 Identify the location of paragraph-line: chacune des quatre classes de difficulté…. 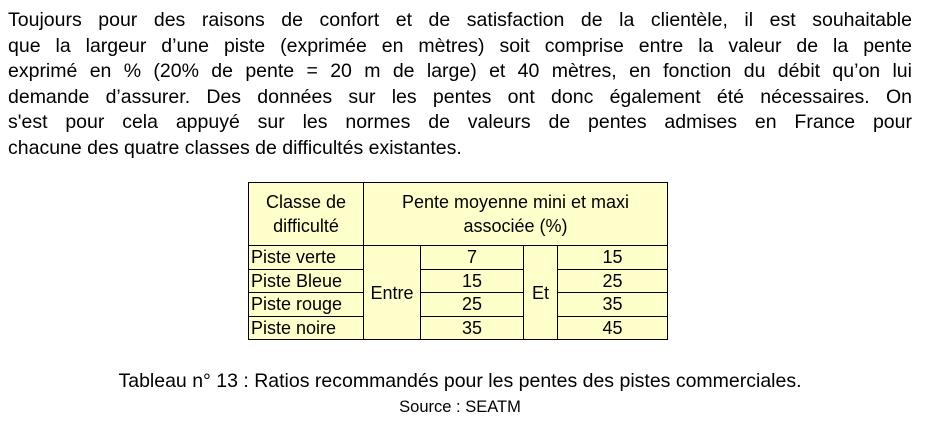
(235, 147).